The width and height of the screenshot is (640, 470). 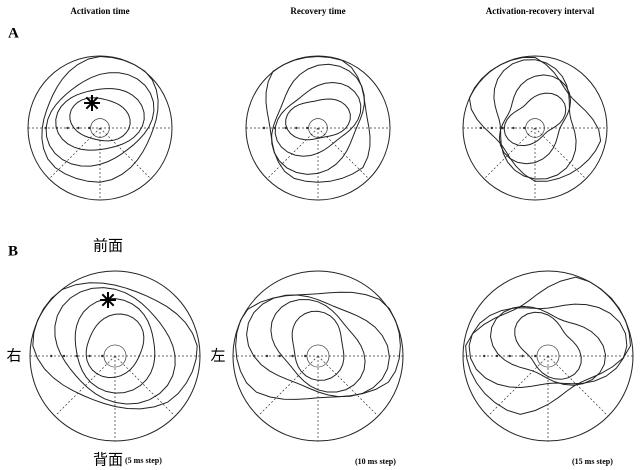 What do you see at coordinates (592, 461) in the screenshot?
I see `step-label: (15 ms step)` at bounding box center [592, 461].